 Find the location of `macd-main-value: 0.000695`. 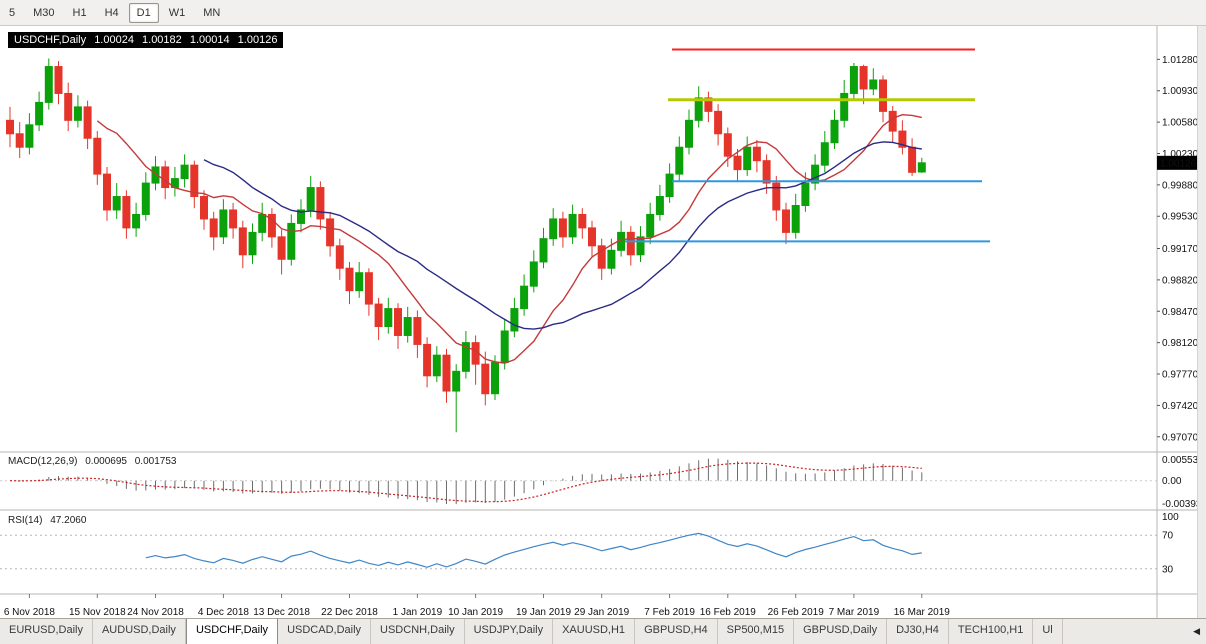

macd-main-value: 0.000695 is located at coordinates (106, 461).